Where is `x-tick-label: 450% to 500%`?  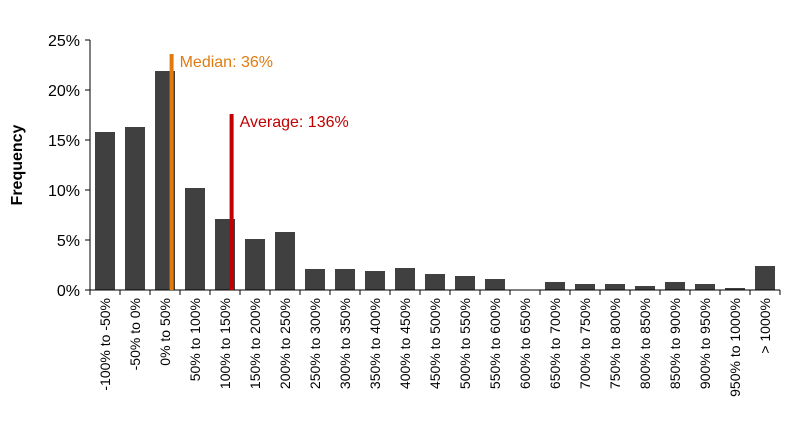
x-tick-label: 450% to 500% is located at coordinates (435, 343).